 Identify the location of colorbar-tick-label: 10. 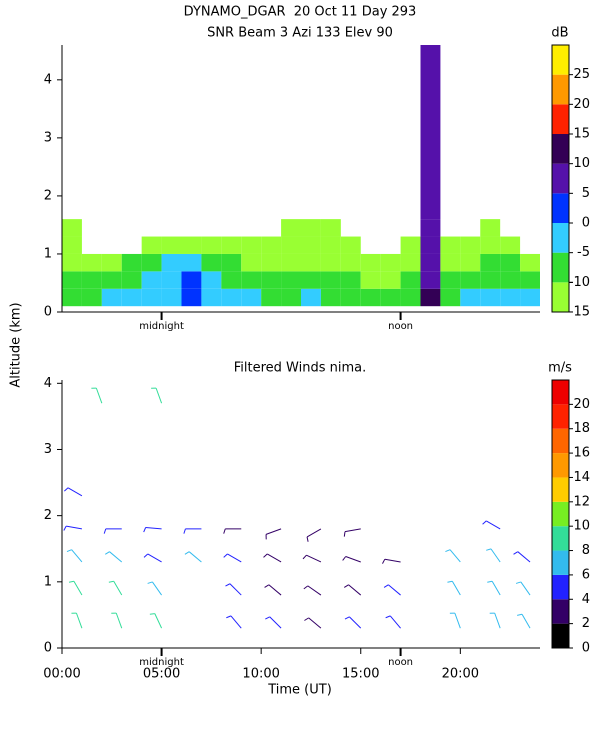
(581, 526).